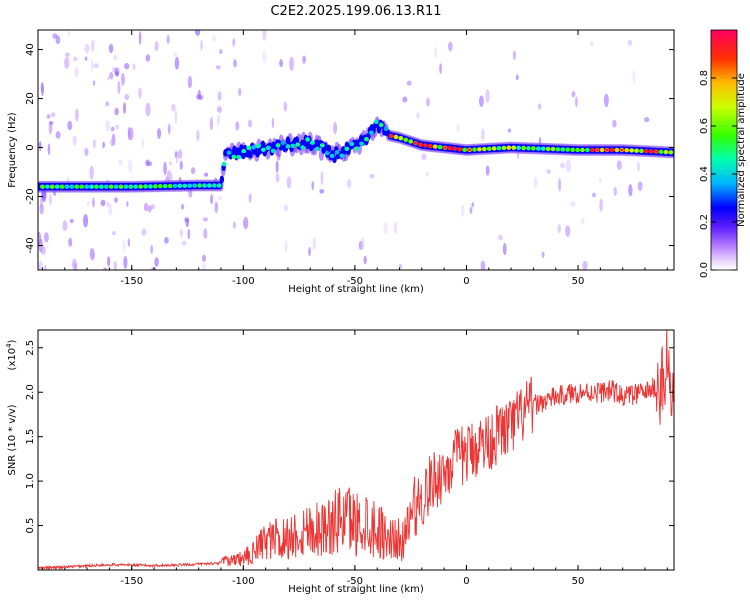 This screenshot has width=750, height=604. I want to click on top-y-tick-label: 0, so click(30, 147).